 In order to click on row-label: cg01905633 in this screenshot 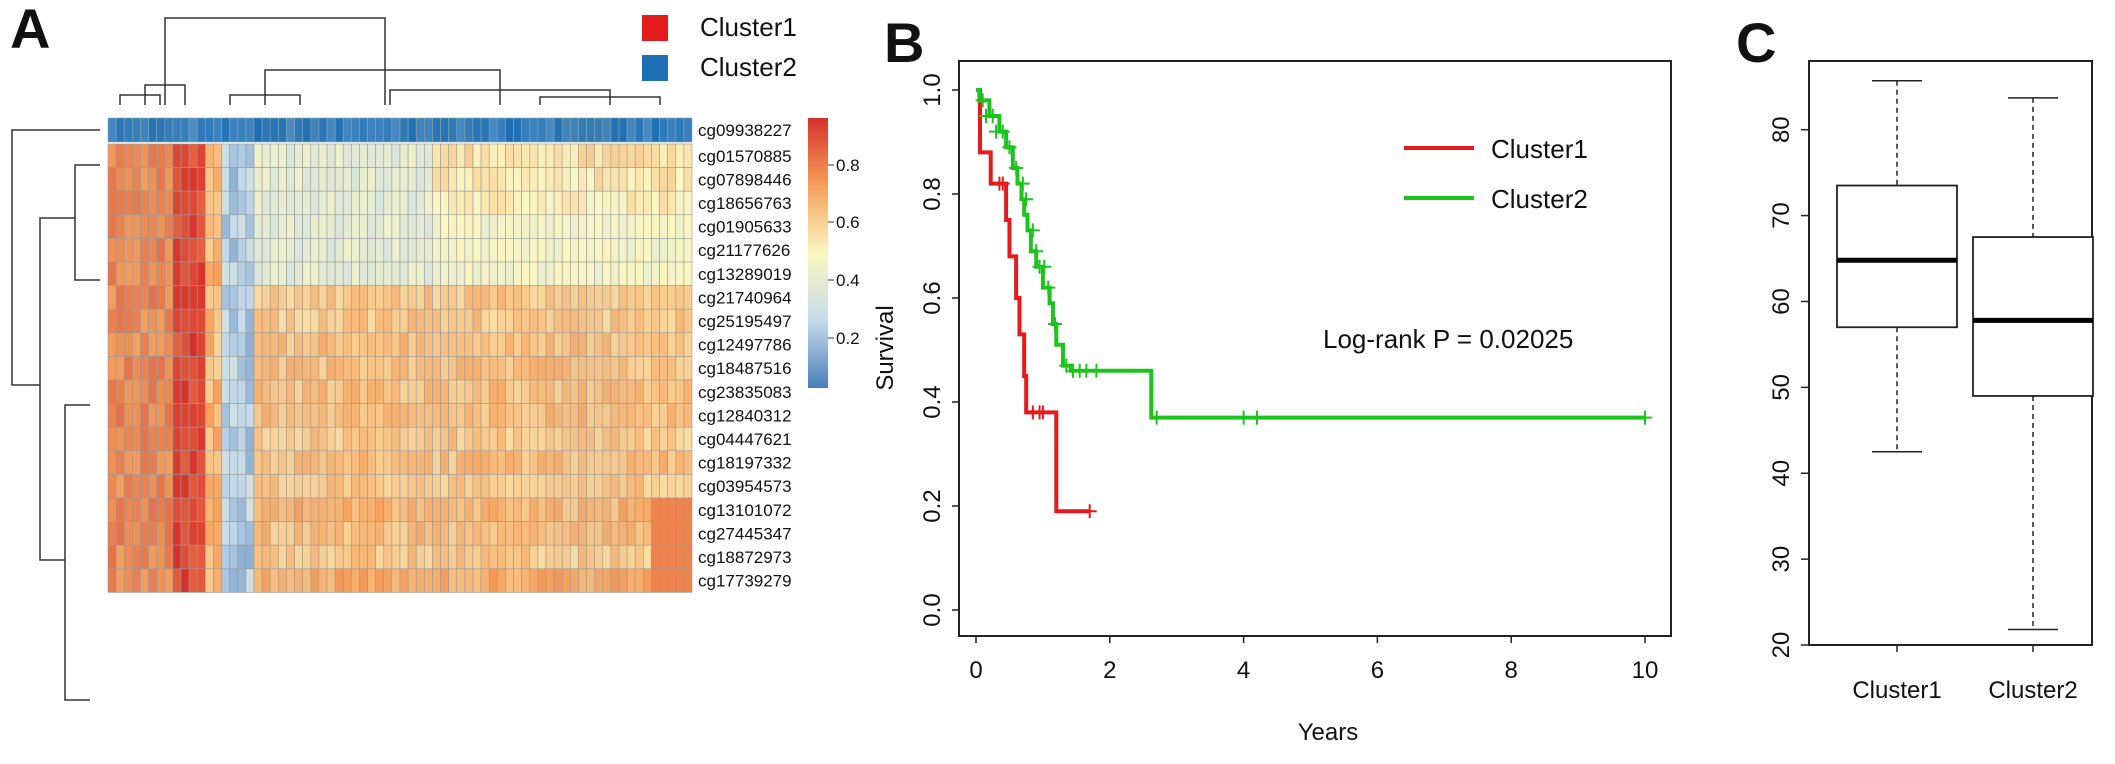, I will do `click(745, 227)`.